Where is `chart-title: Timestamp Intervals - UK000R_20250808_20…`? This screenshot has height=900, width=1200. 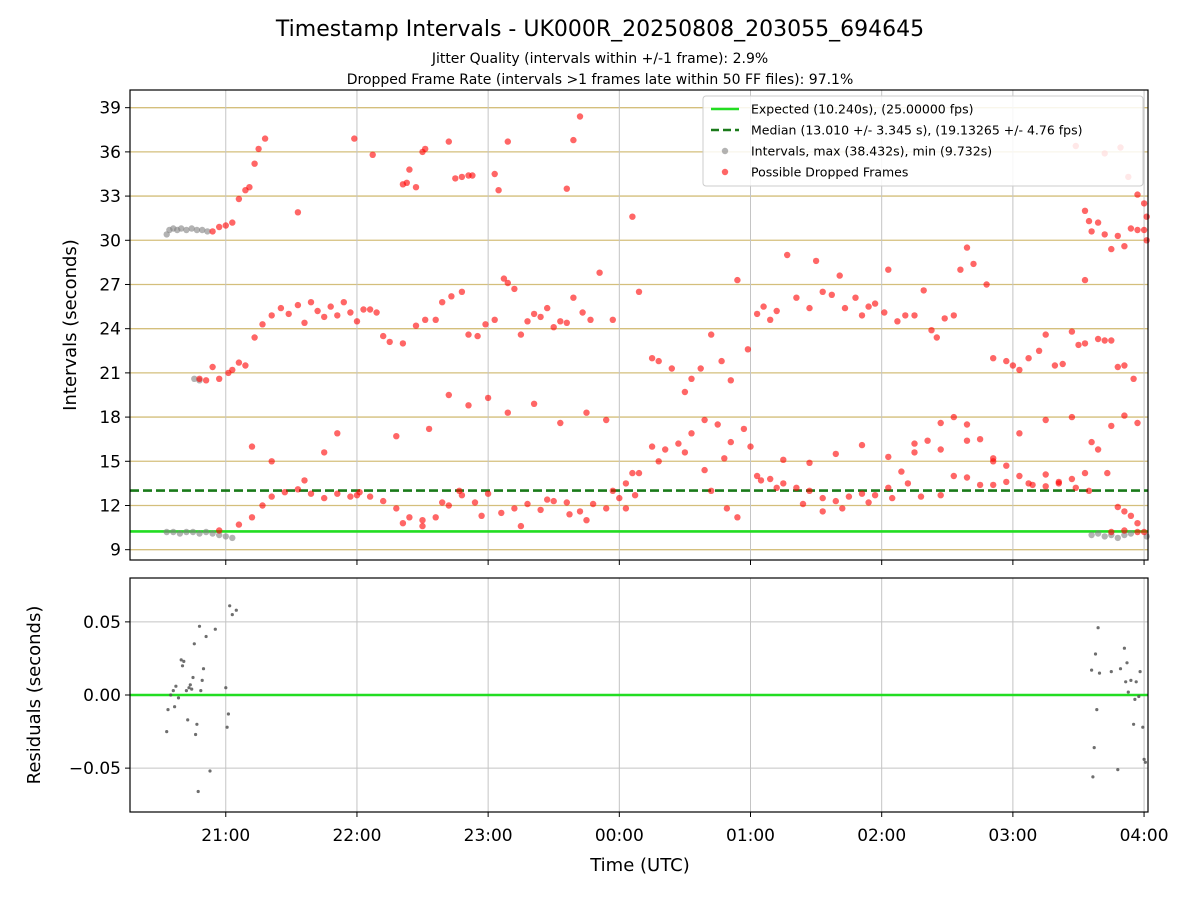 chart-title: Timestamp Intervals - UK000R_20250808_20… is located at coordinates (599, 29).